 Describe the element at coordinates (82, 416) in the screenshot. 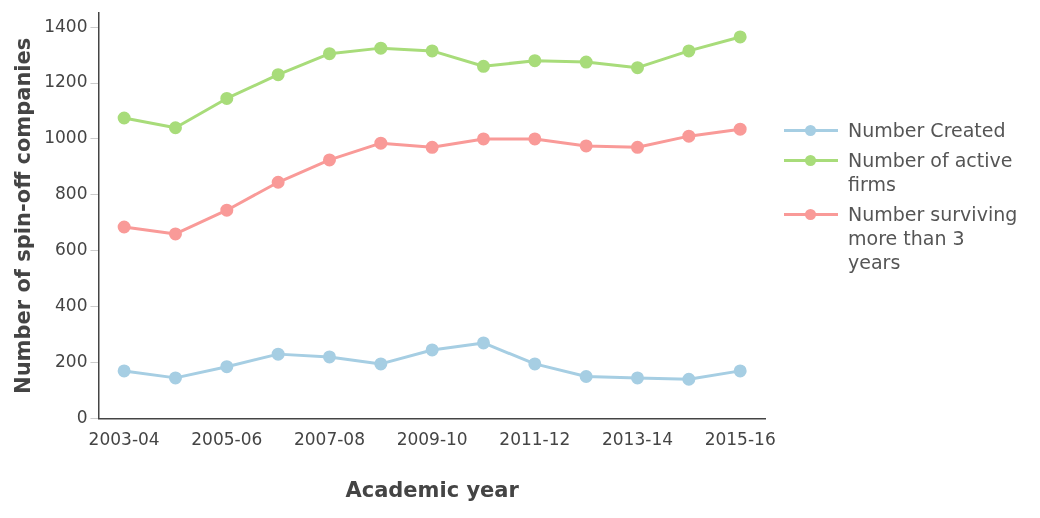

I see `y-tick-label: 0` at that location.